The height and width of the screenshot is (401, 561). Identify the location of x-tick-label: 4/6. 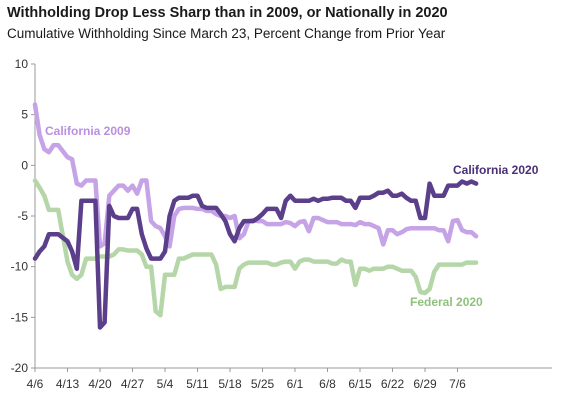
(35, 384).